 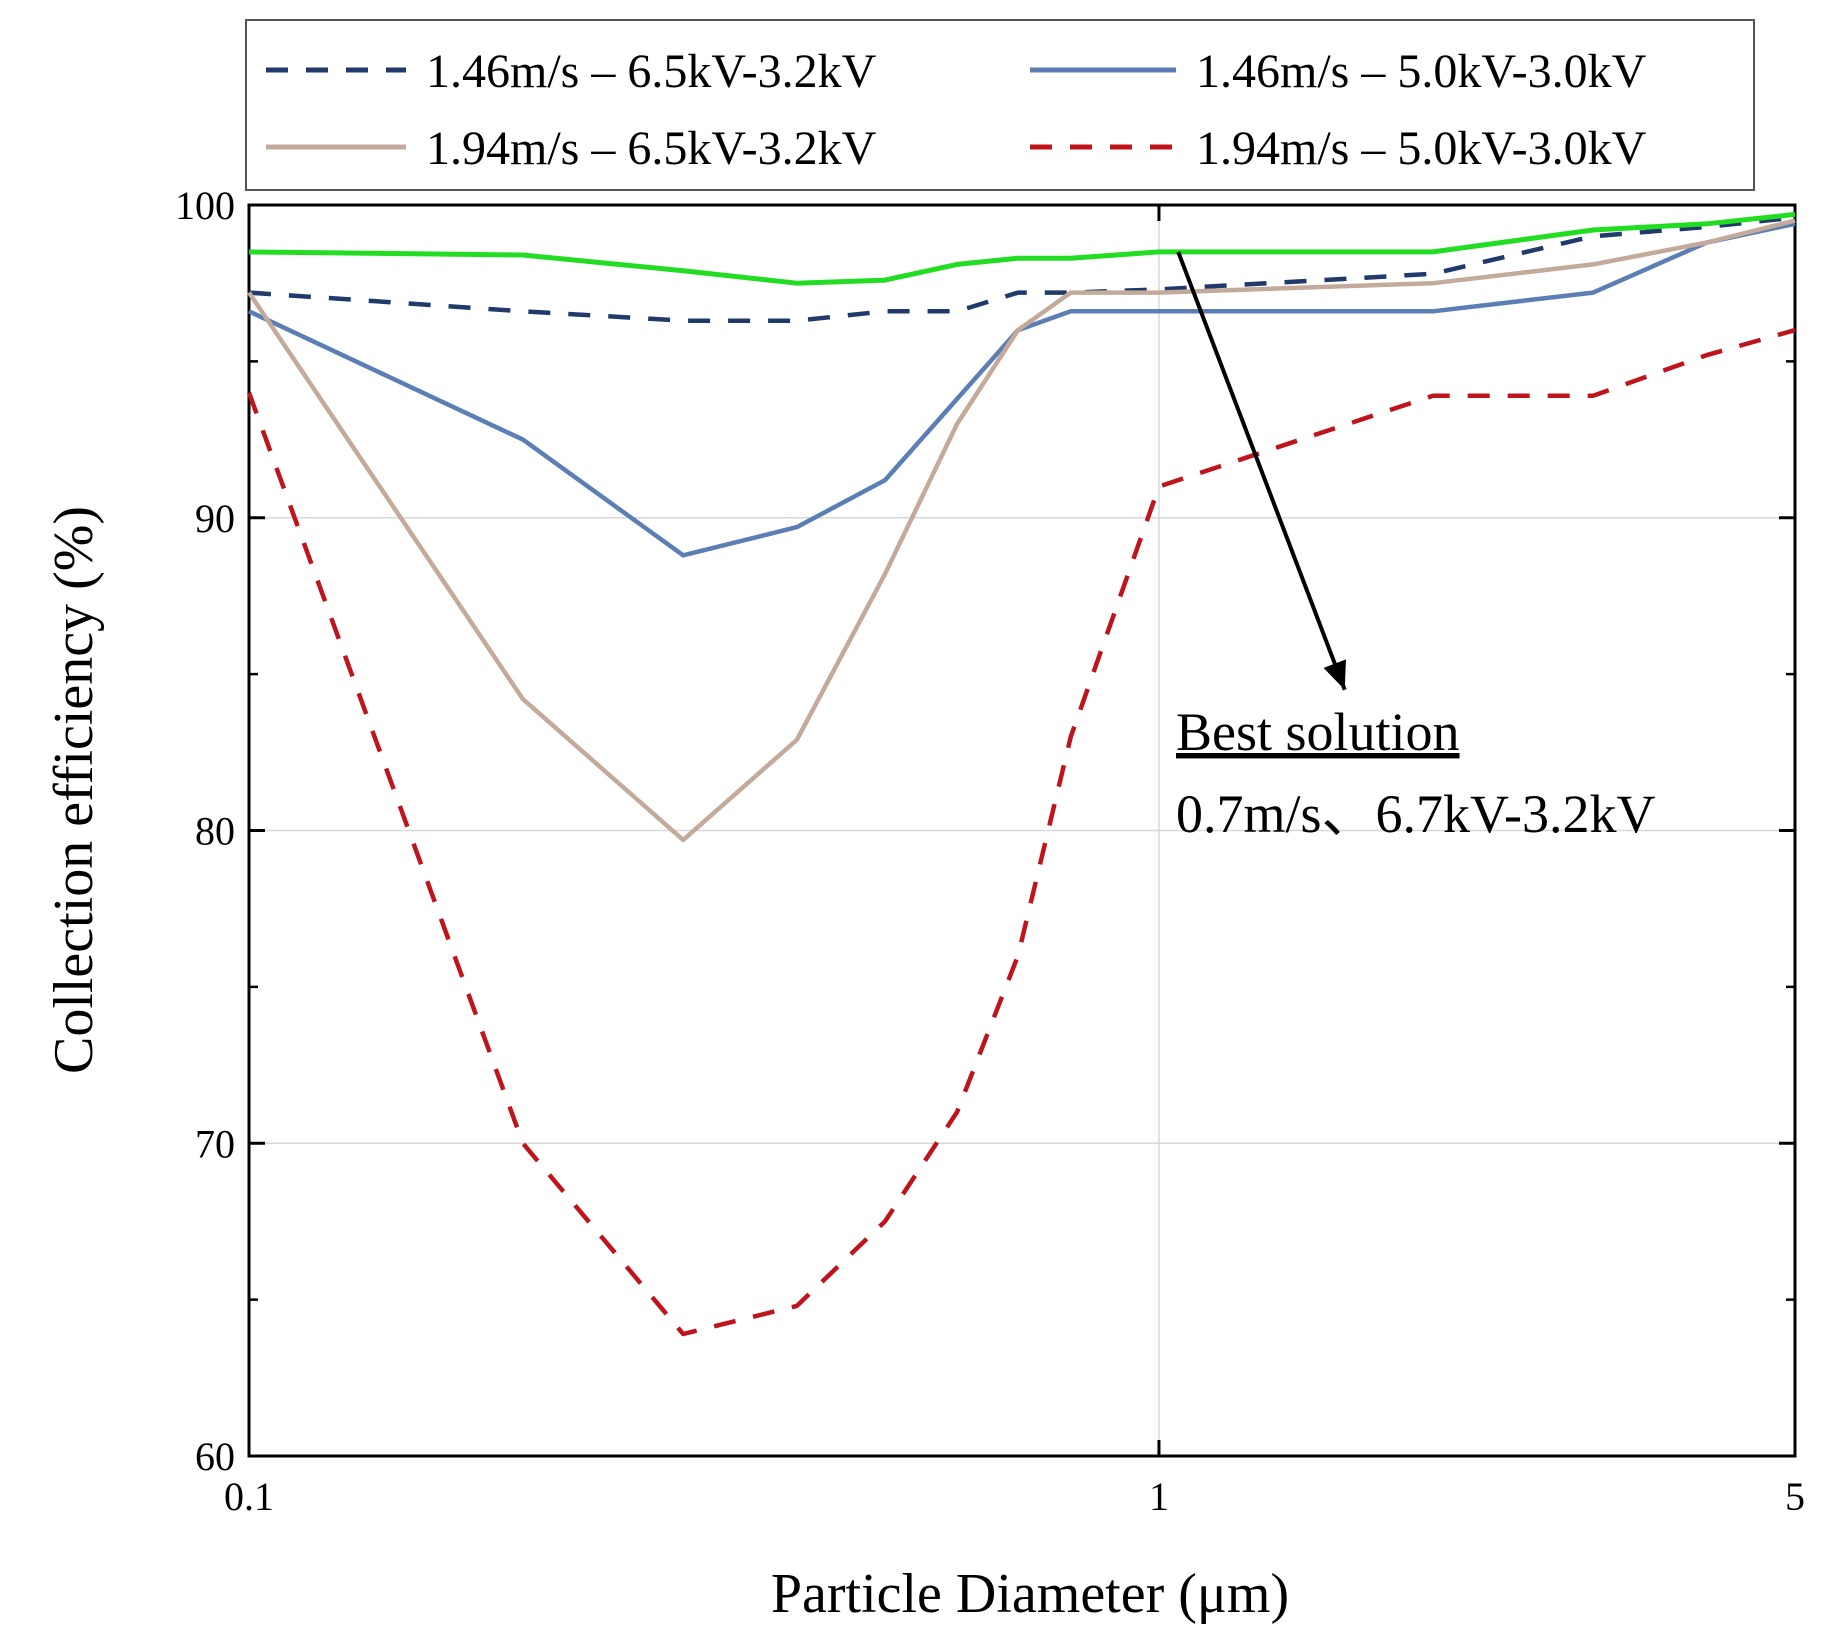 I want to click on legend-label: 1.46m/s – 6.5kV-3.2kV, so click(x=651, y=71).